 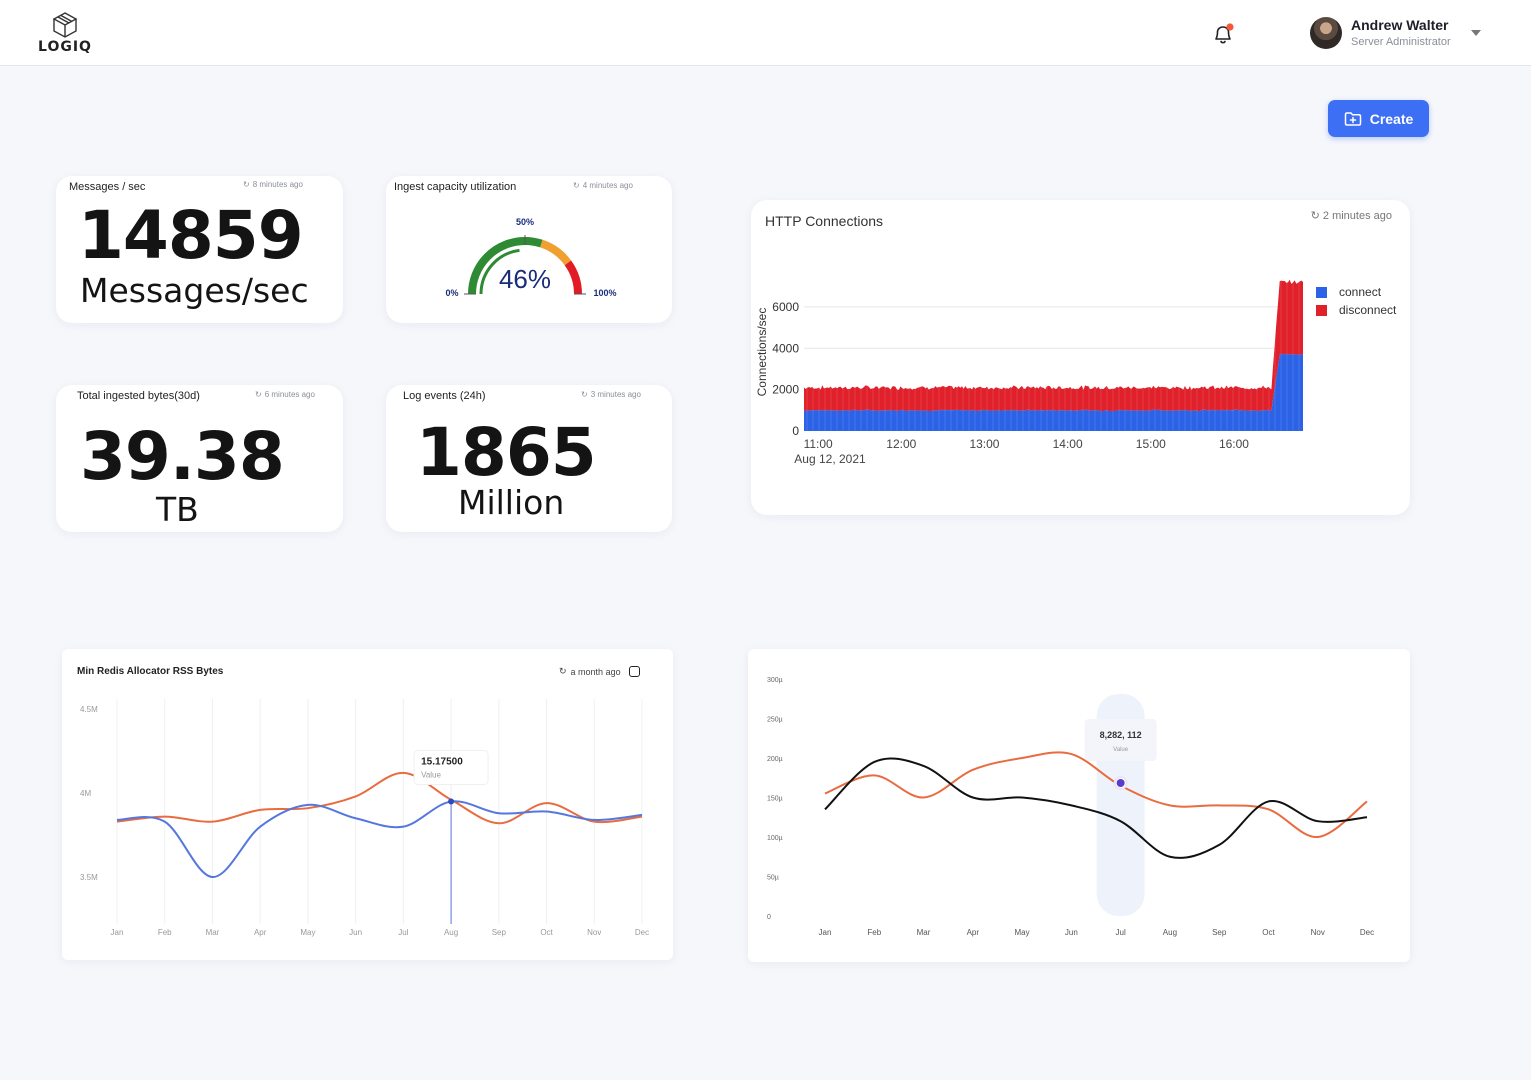 What do you see at coordinates (107, 187) in the screenshot?
I see `card-title: Messages / sec` at bounding box center [107, 187].